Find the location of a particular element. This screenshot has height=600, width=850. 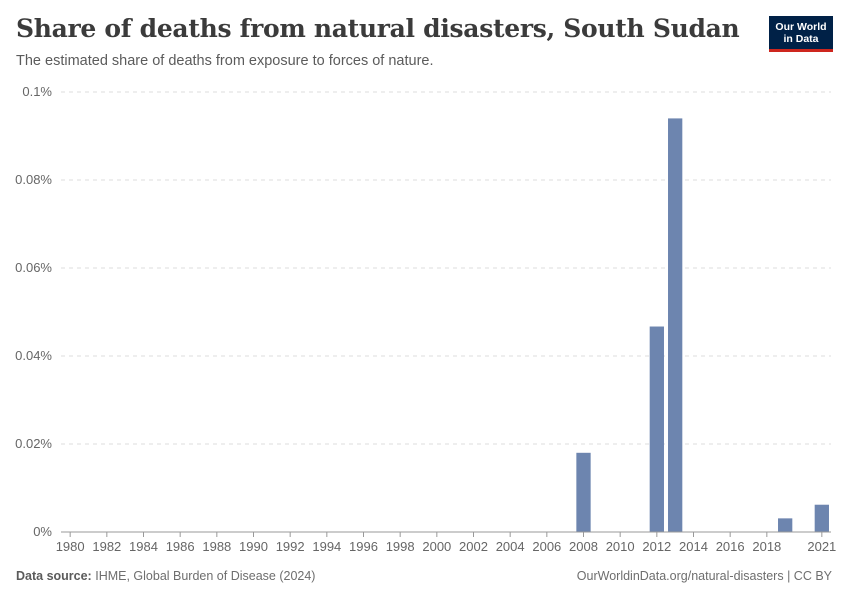

x-tick-label: 1980 is located at coordinates (70, 546).